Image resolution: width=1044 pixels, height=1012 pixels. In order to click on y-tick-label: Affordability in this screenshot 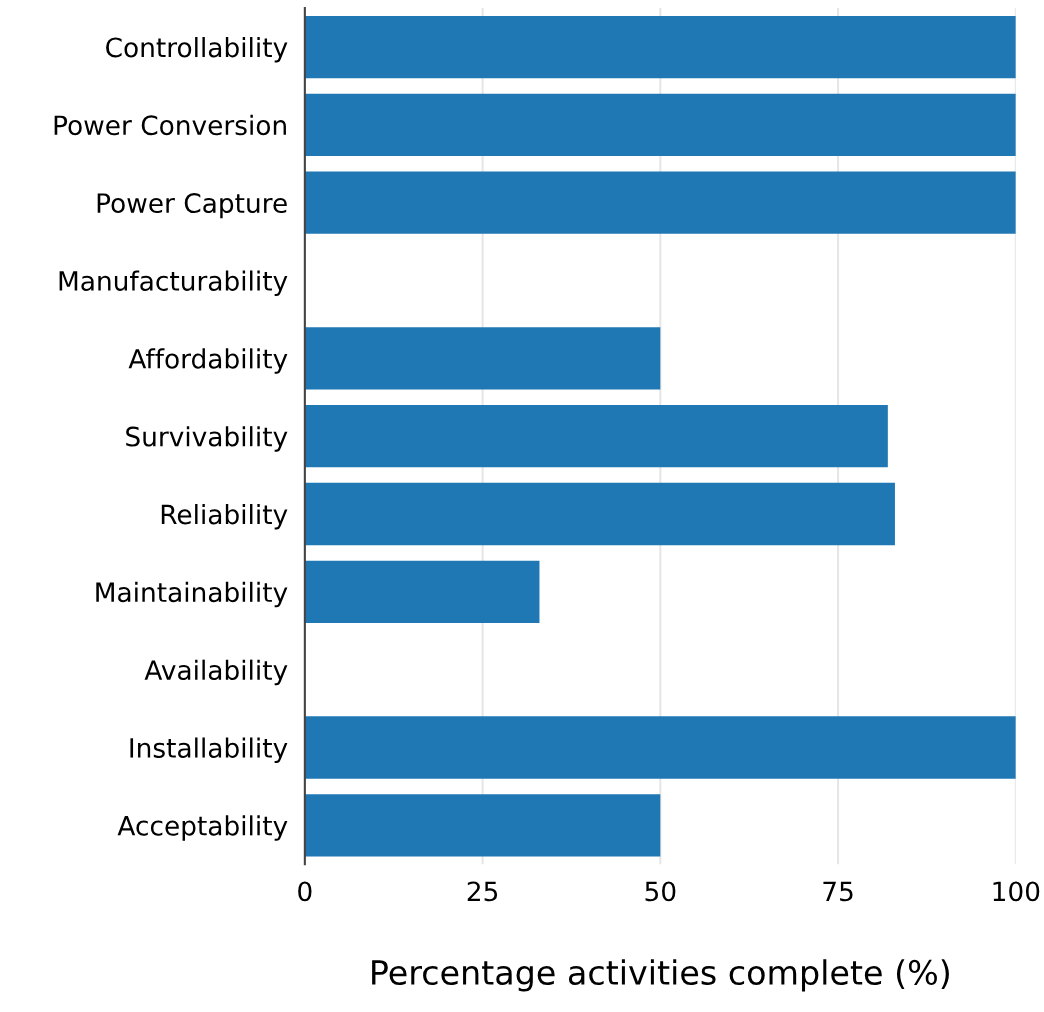, I will do `click(208, 361)`.